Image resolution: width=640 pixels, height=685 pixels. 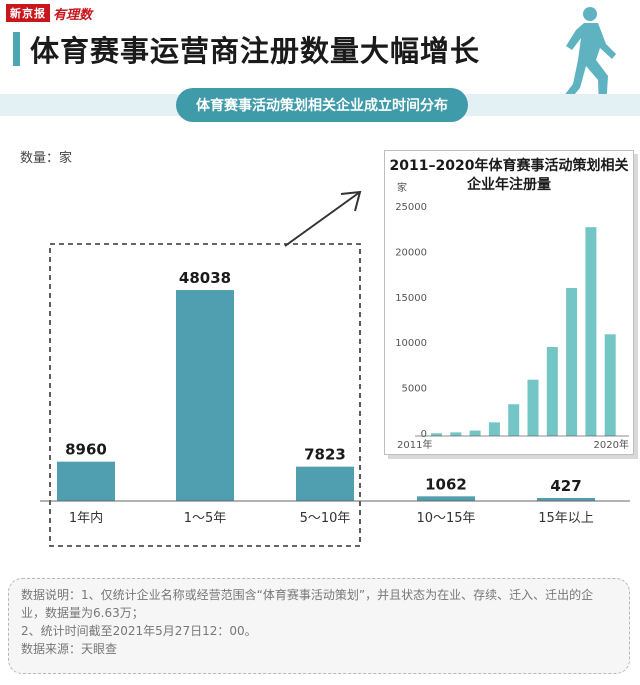 What do you see at coordinates (414, 389) in the screenshot?
I see `inset-ytick-1: 5000` at bounding box center [414, 389].